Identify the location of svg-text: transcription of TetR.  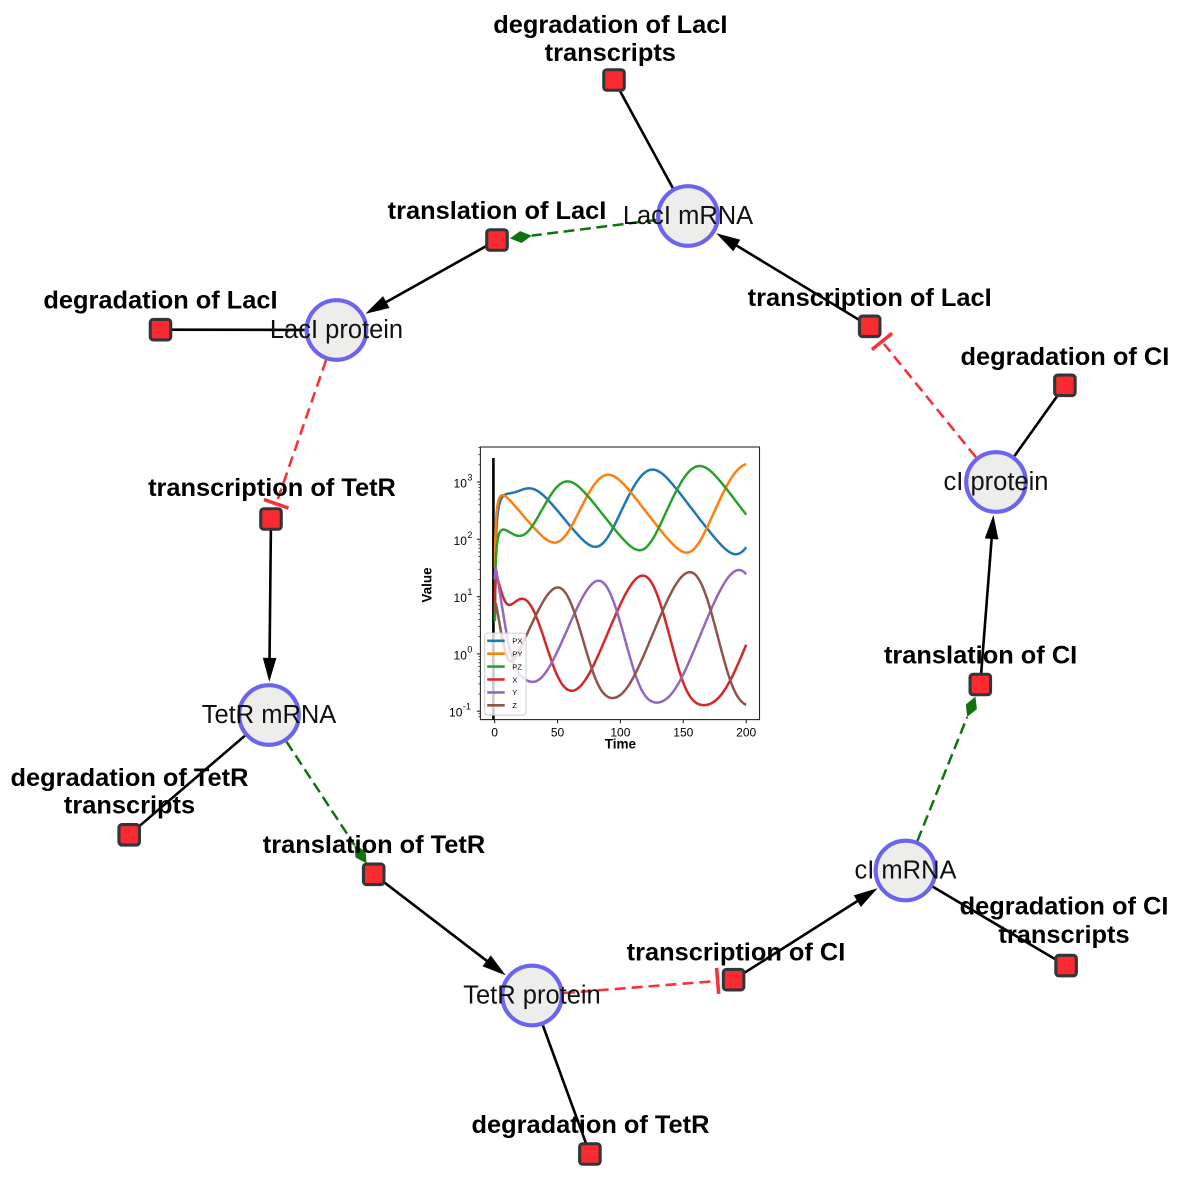
(272, 488).